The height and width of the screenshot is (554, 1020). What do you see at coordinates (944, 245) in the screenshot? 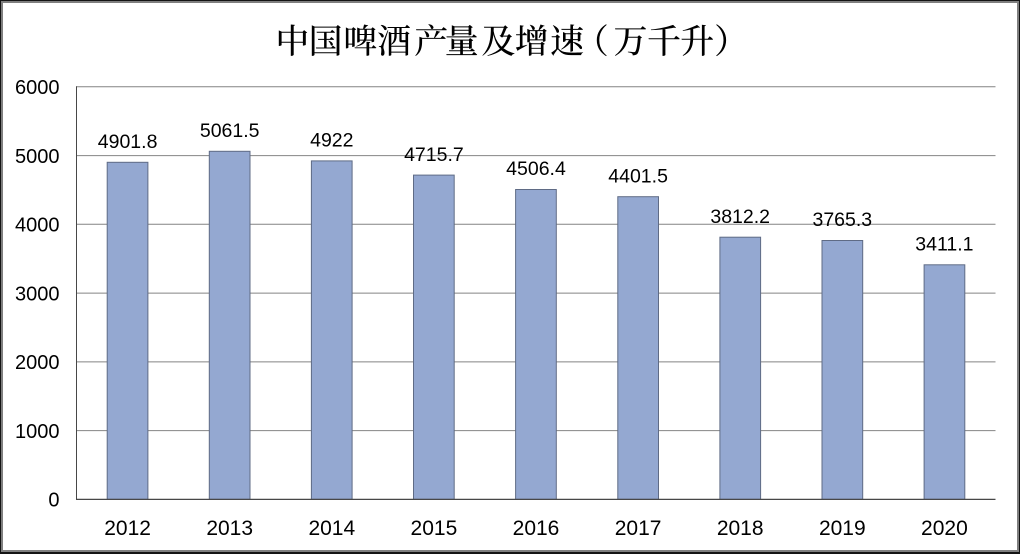
I see `svg-text: 3411.1` at bounding box center [944, 245].